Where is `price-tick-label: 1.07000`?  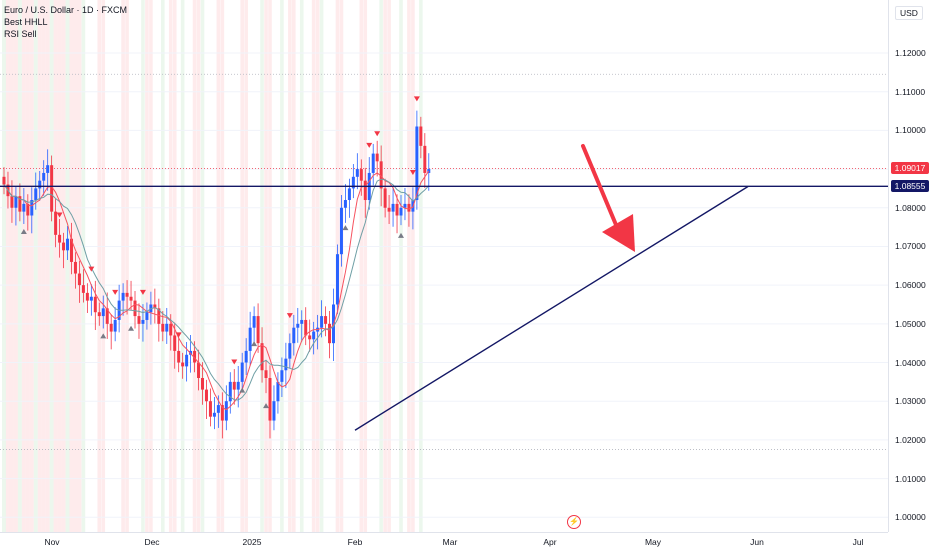 price-tick-label: 1.07000 is located at coordinates (910, 246).